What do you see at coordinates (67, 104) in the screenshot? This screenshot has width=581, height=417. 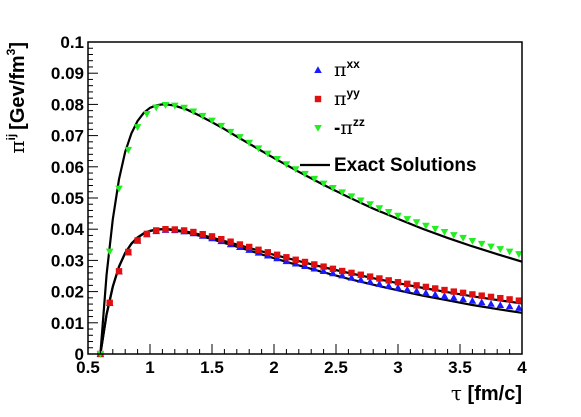 I see `y-tick-label: 0.08` at bounding box center [67, 104].